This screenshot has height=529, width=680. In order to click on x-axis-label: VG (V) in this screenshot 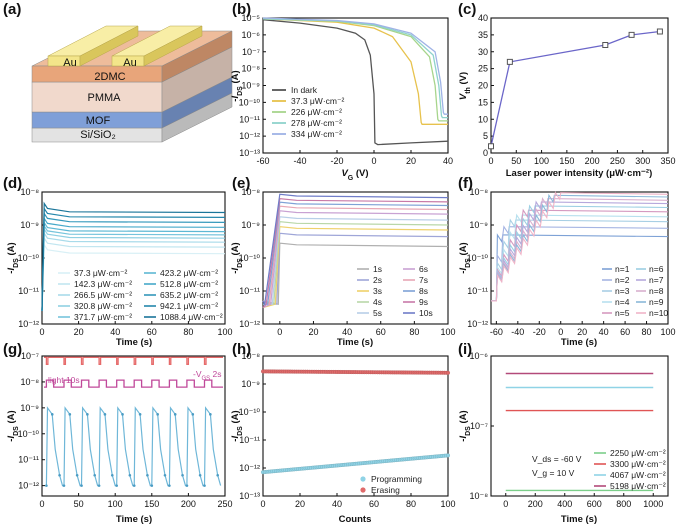, I will do `click(354, 175)`.